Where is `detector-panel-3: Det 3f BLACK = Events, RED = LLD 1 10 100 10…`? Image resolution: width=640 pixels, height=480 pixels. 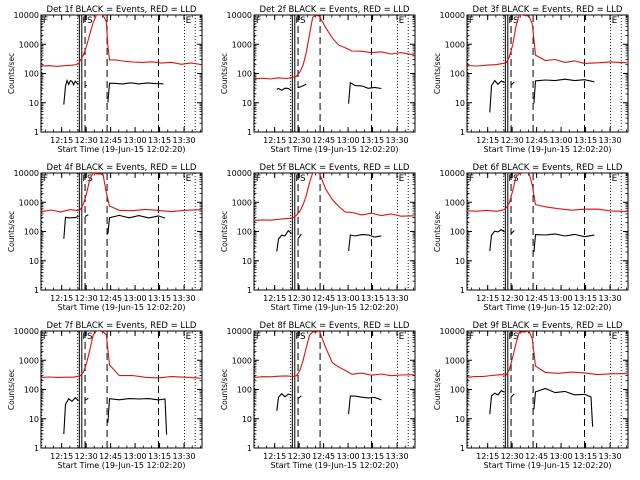 detector-panel-3: Det 3f BLACK = Events, RED = LLD 1 10 100 10… is located at coordinates (531, 79).